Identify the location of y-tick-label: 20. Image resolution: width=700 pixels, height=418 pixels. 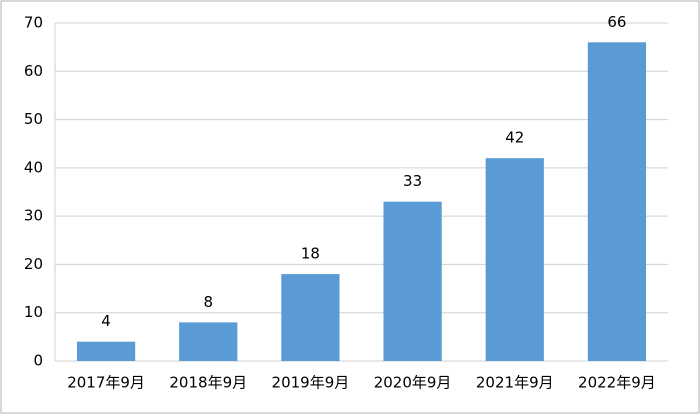
(33, 264).